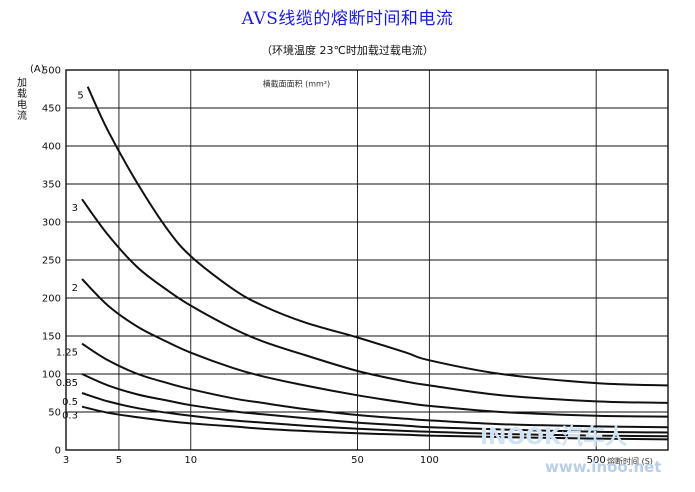 Image resolution: width=695 pixels, height=492 pixels. What do you see at coordinates (58, 451) in the screenshot?
I see `y-tick-label: 0` at bounding box center [58, 451].